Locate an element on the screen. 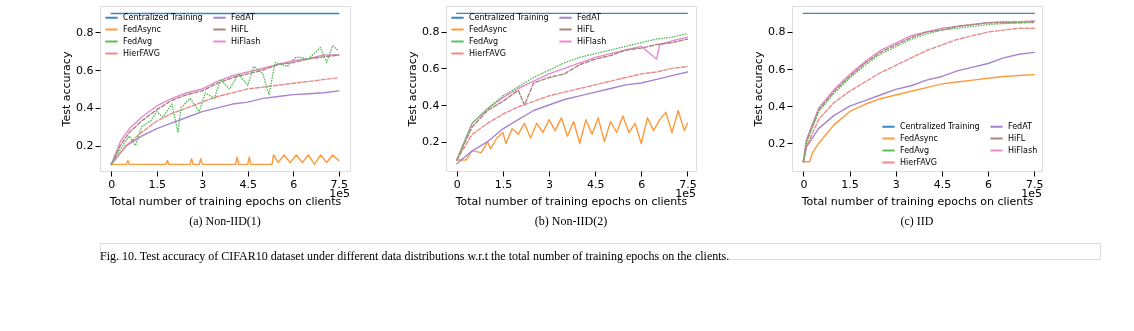 This screenshot has width=1134, height=331. text: (b) Non-IID(2) is located at coordinates (571, 221).